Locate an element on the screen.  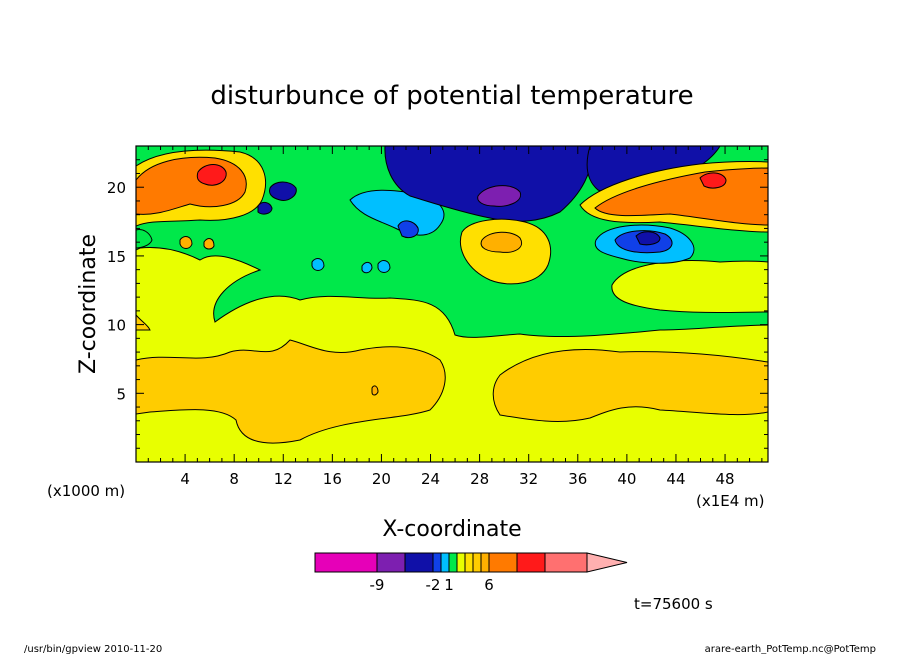
colorbar-label: 6 is located at coordinates (489, 585).